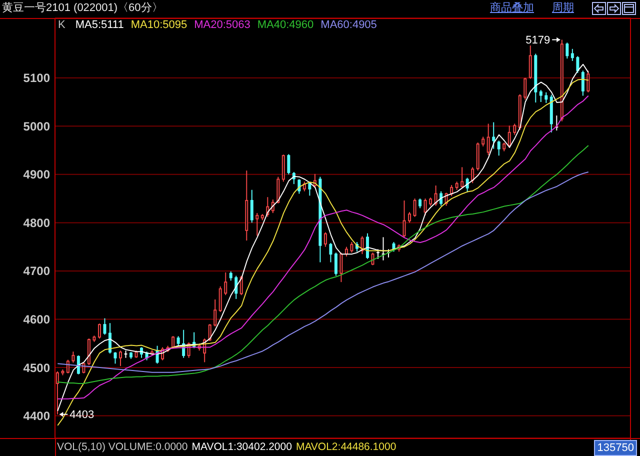 This screenshot has height=456, width=640. Describe the element at coordinates (346, 447) in the screenshot. I see `text: MAVOL2:44486.1000` at that location.